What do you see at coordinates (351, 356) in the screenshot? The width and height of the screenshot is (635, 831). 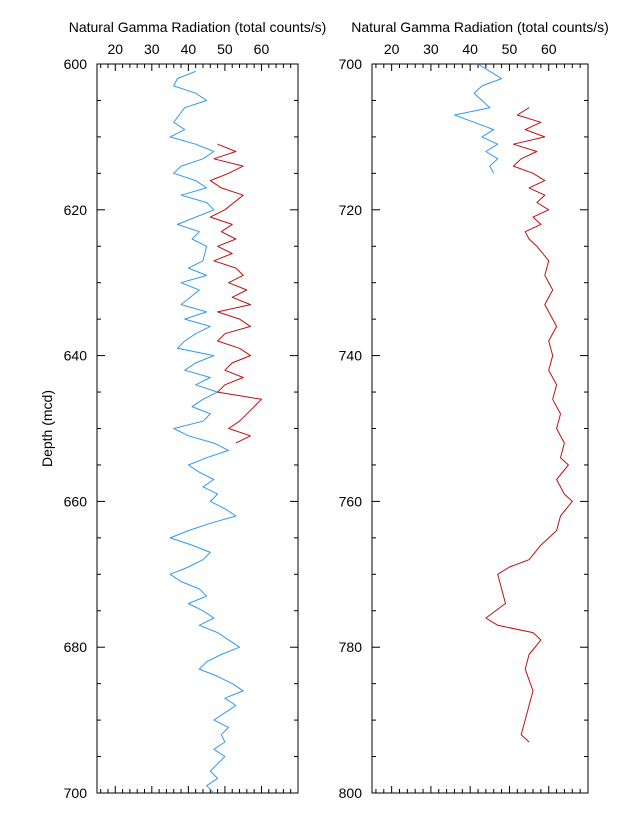 I see `y-tick-label: 740` at bounding box center [351, 356].